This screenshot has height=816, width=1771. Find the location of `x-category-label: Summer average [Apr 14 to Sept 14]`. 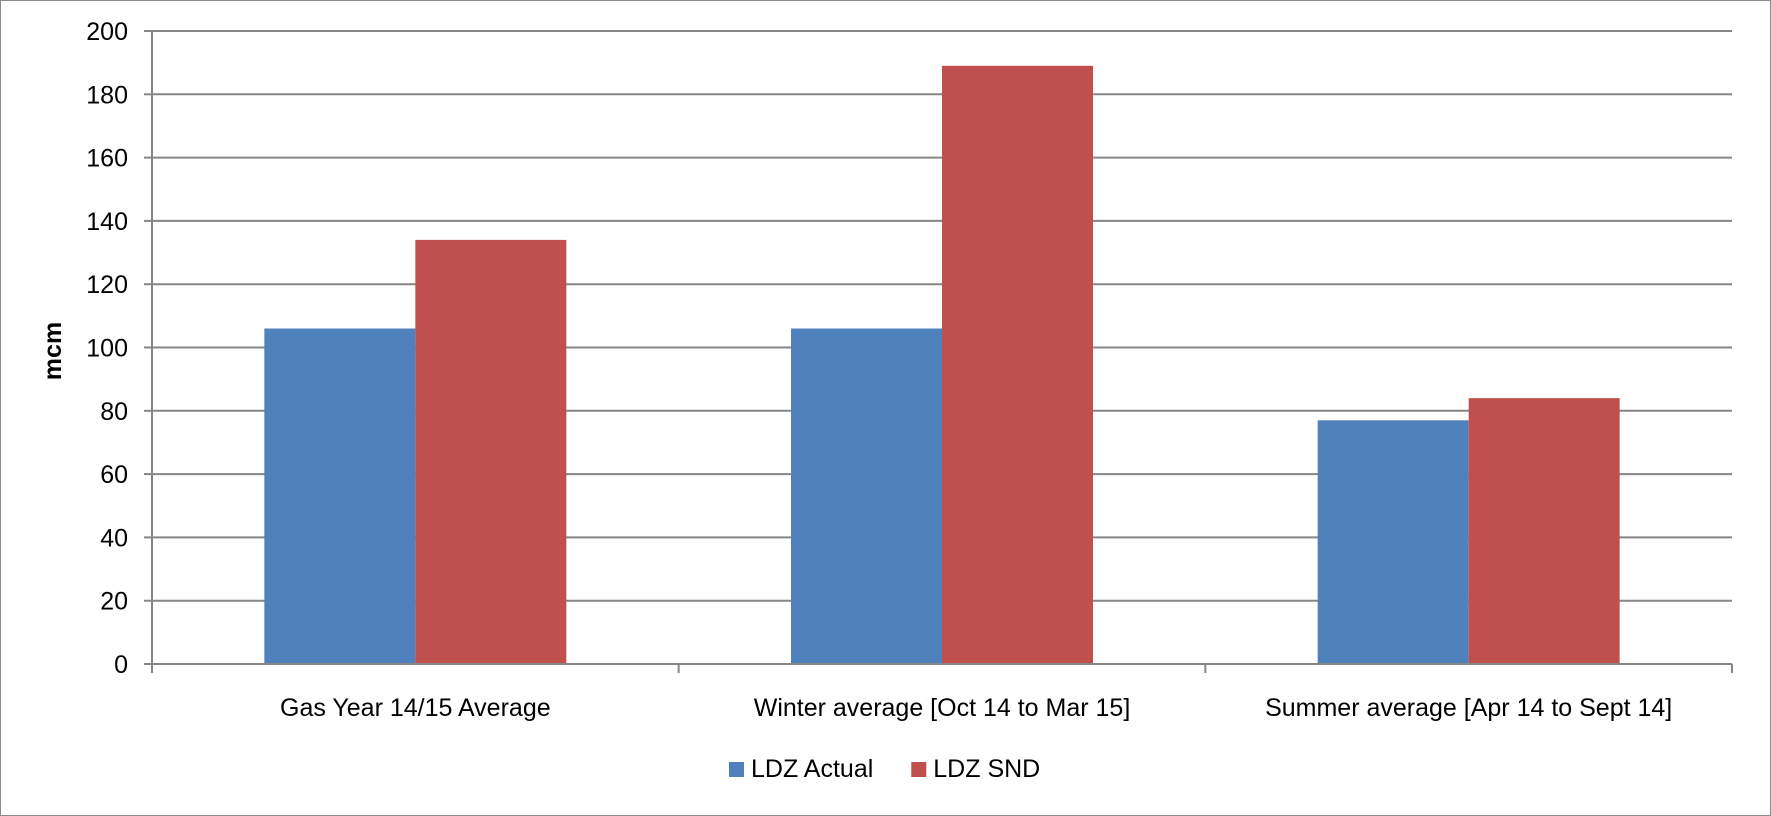

x-category-label: Summer average [Apr 14 to Sept 14] is located at coordinates (1468, 708).